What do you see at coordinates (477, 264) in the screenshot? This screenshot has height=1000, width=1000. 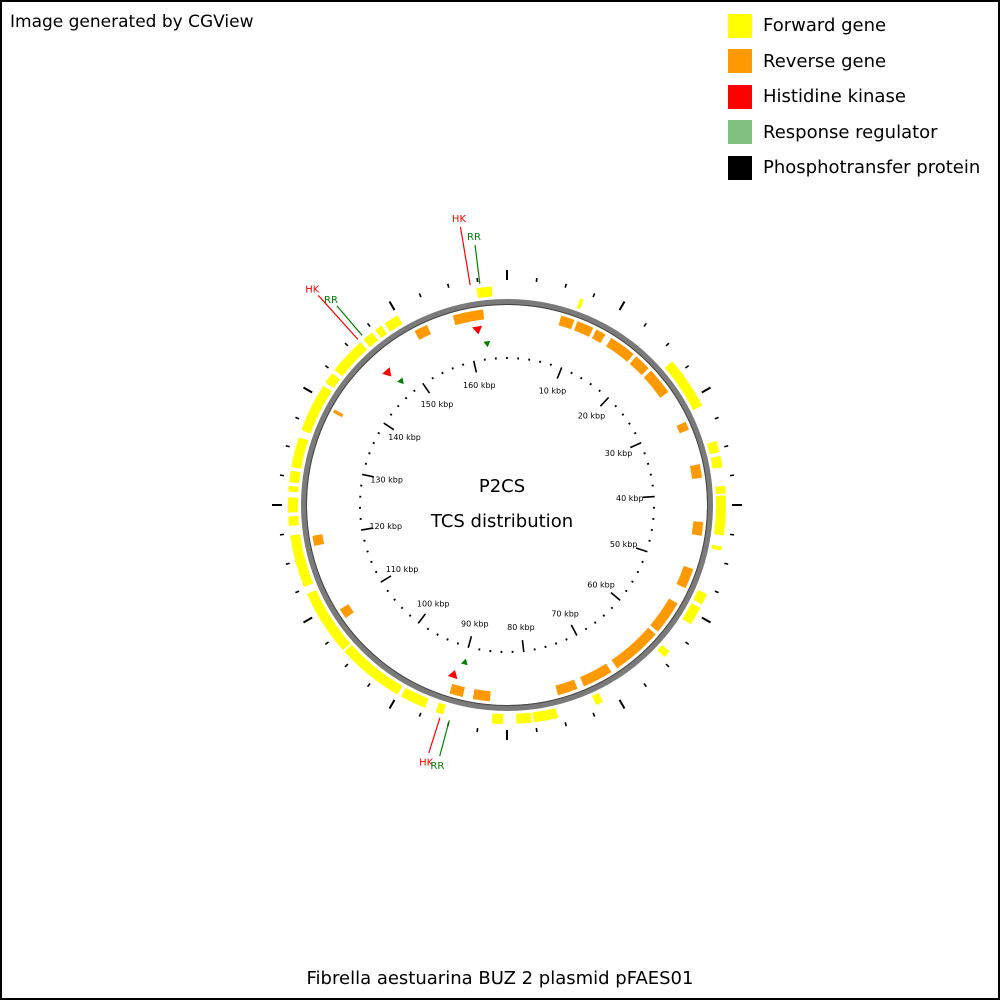 I see `rr-callout-line` at bounding box center [477, 264].